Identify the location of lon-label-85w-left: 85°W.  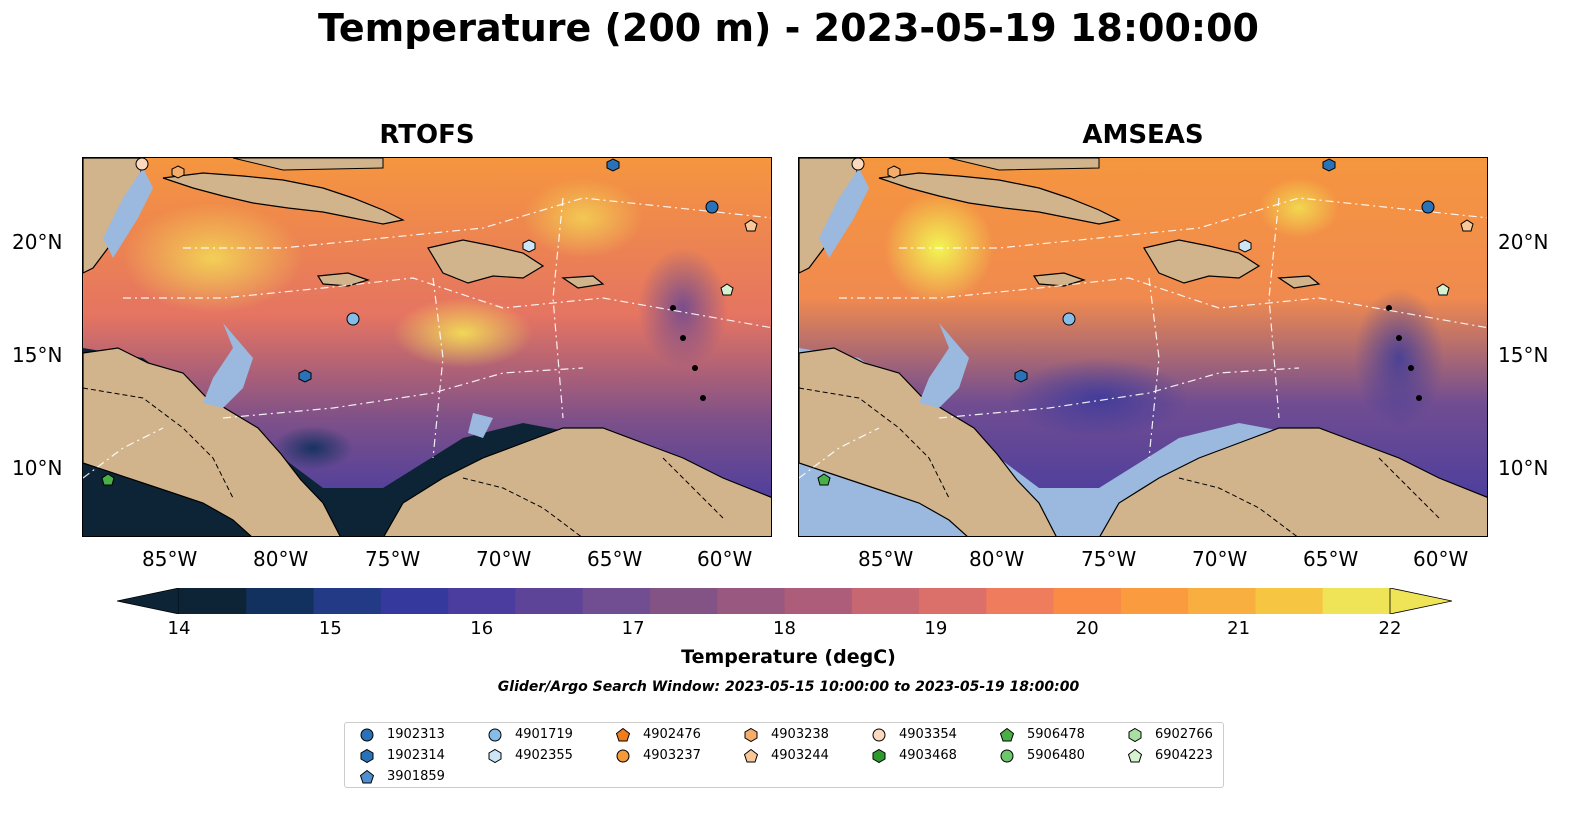
(170, 559).